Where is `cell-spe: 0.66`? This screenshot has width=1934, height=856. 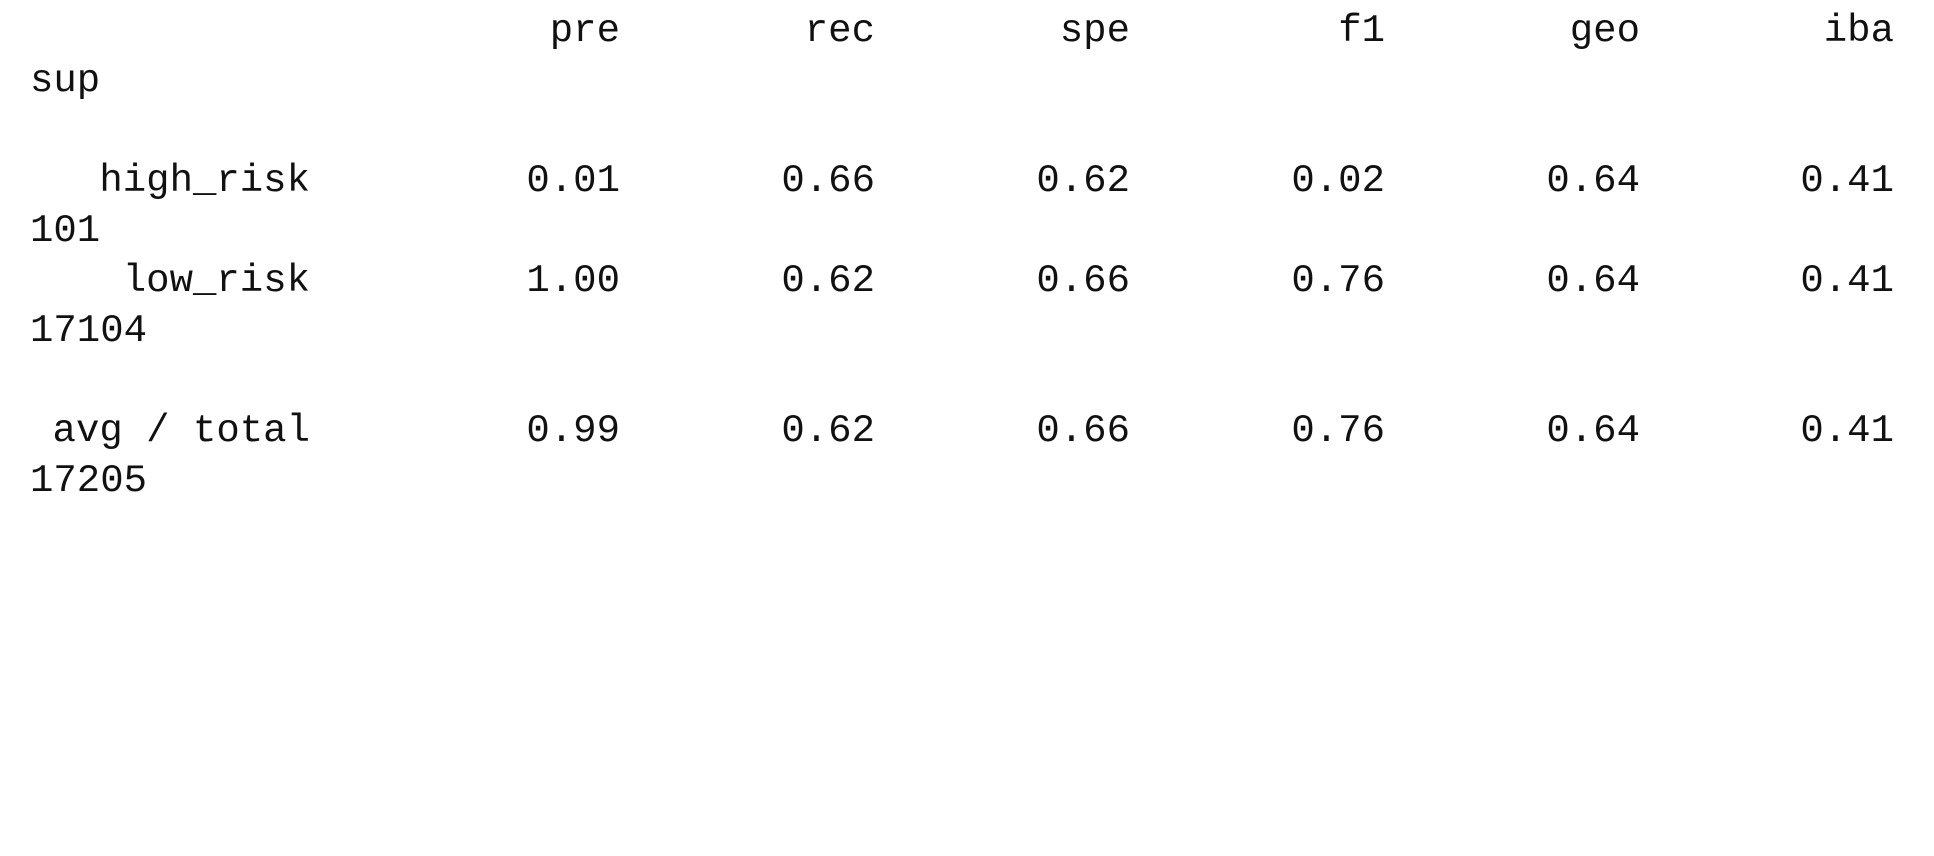 cell-spe: 0.66 is located at coordinates (1083, 281).